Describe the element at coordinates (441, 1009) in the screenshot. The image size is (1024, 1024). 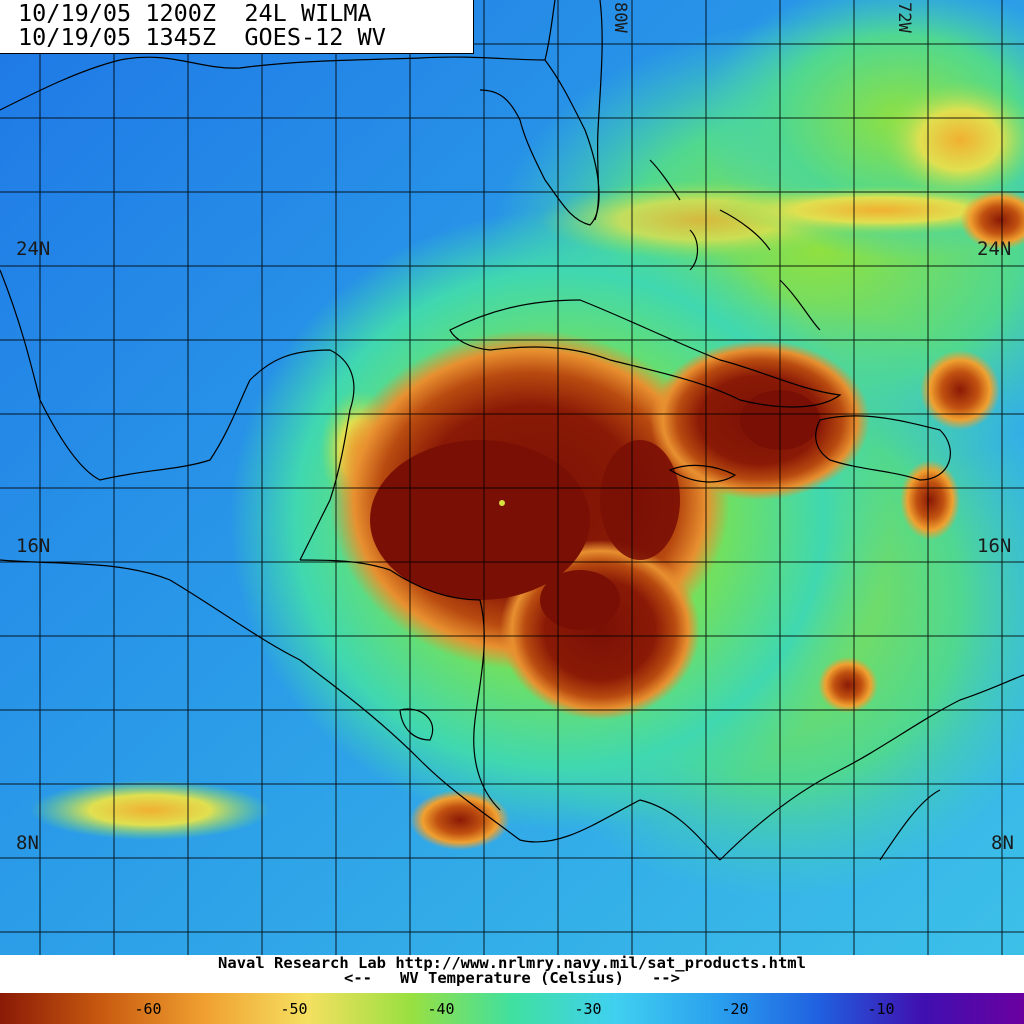
I see `colorbar-tick-minus40: -40` at that location.